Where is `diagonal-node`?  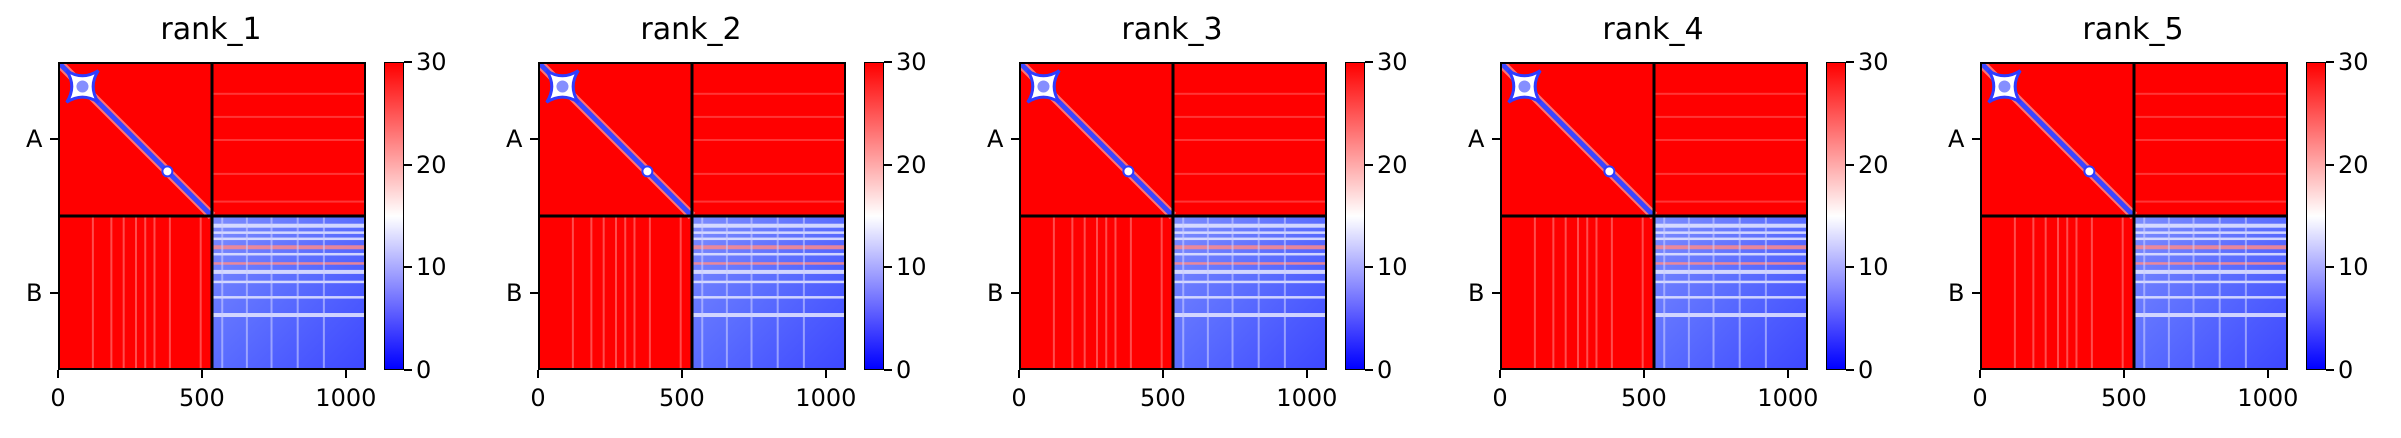
diagonal-node is located at coordinates (167, 171).